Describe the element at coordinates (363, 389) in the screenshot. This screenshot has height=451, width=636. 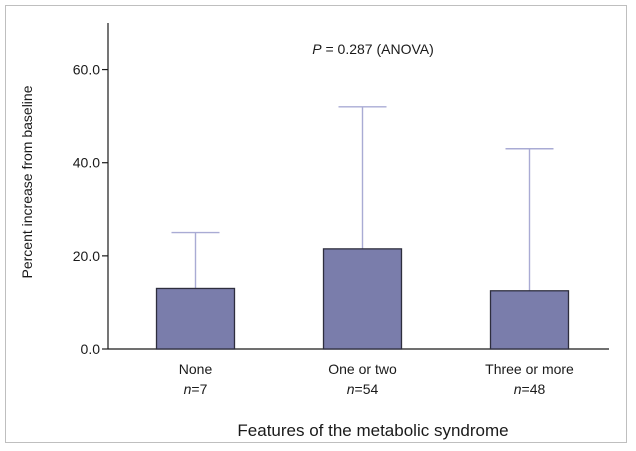
I see `sample-size-label: n=54` at that location.